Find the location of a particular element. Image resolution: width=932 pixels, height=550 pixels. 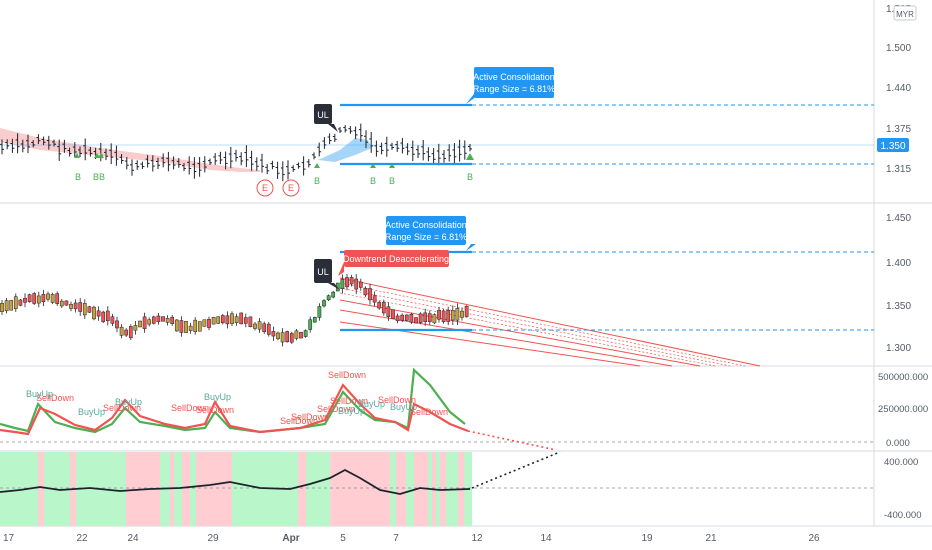

y-tick: 400.000 is located at coordinates (901, 462).